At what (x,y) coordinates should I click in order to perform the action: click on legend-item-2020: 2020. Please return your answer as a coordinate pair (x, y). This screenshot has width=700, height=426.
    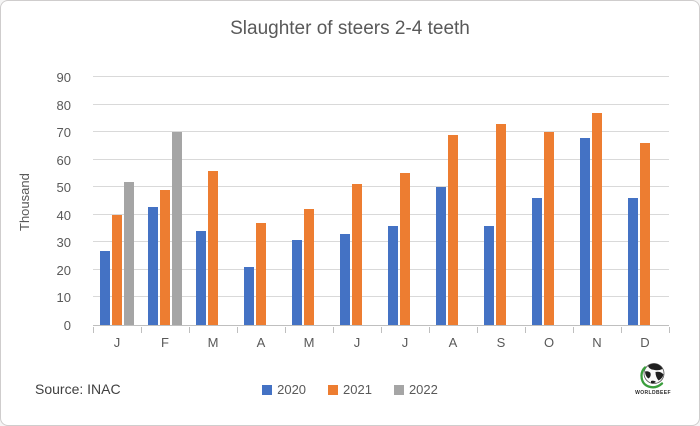
    Looking at the image, I should click on (284, 389).